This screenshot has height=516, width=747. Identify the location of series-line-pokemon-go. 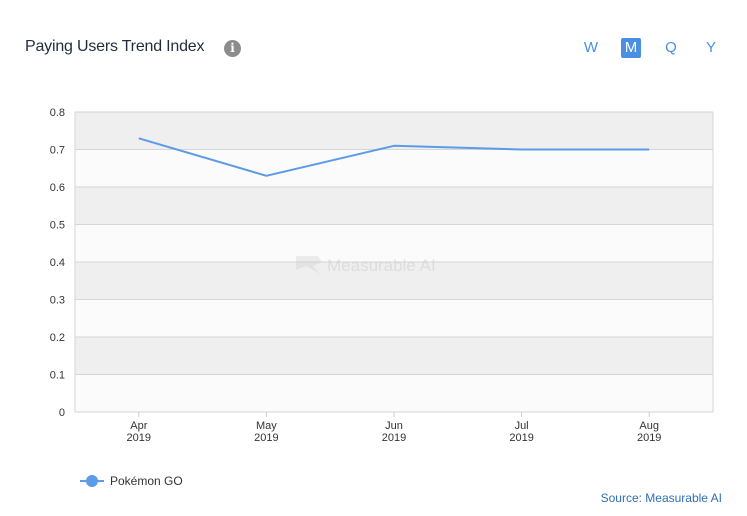
(394, 157).